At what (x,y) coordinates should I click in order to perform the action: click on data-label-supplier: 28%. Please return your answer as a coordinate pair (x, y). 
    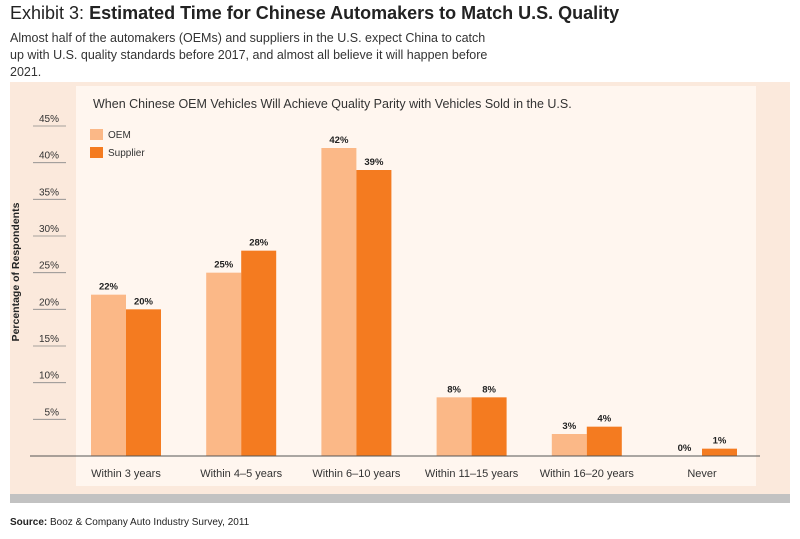
    Looking at the image, I should click on (259, 243).